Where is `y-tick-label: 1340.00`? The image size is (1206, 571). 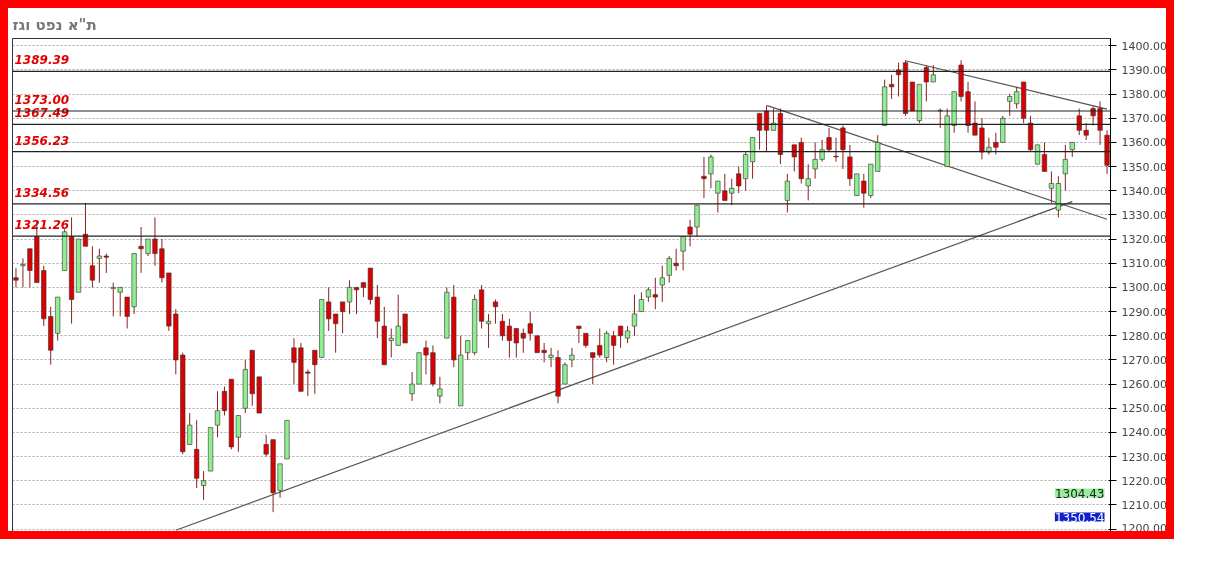
y-tick-label: 1340.00 is located at coordinates (1144, 191).